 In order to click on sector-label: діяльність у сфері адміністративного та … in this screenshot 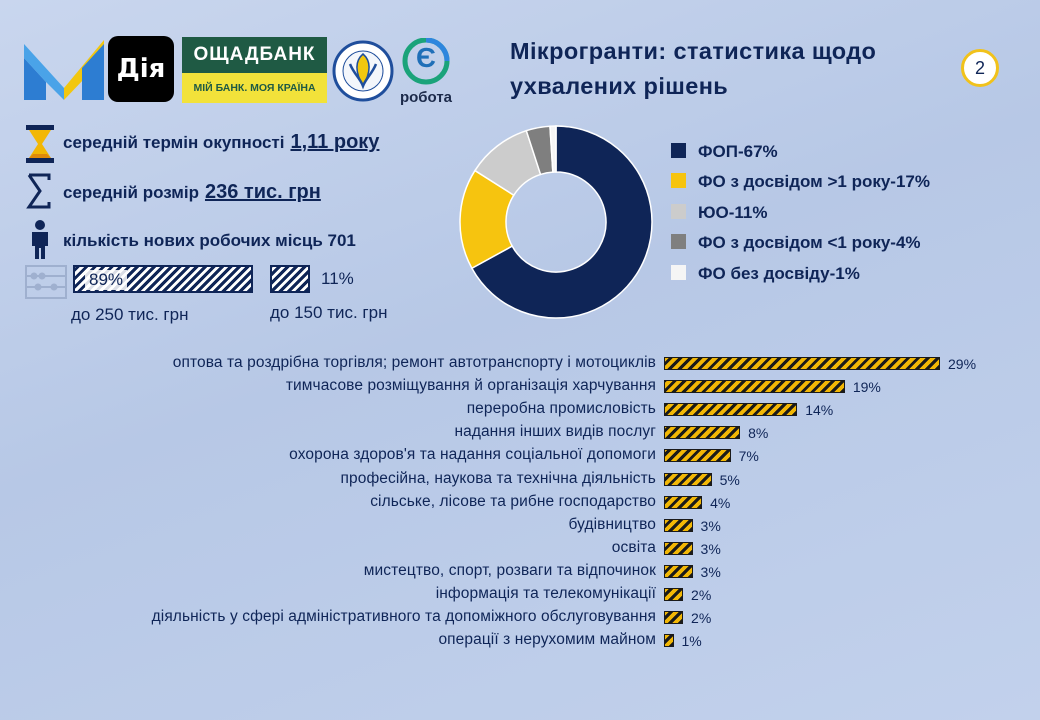, I will do `click(403, 617)`.